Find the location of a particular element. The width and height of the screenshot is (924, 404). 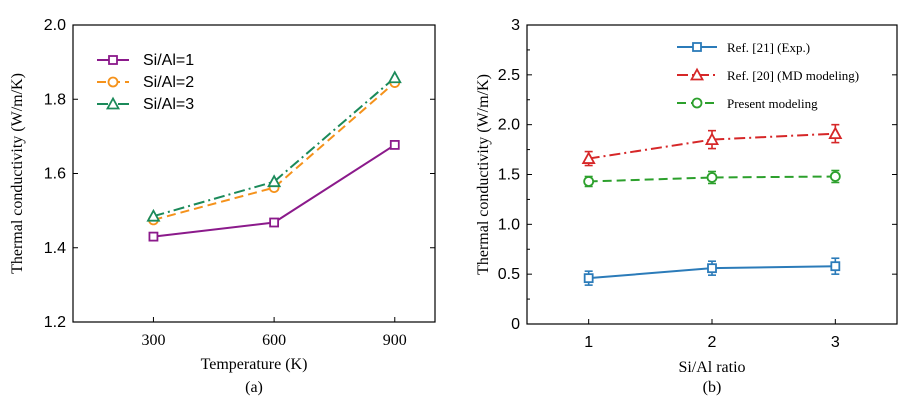

y-tick-label: 1.0 is located at coordinates (509, 224).